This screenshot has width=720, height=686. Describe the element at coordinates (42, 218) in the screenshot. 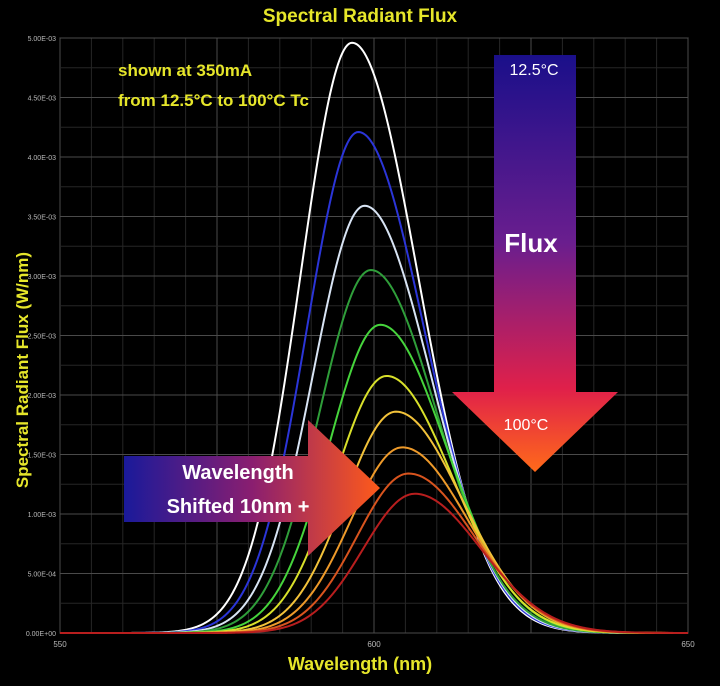

I see `y-tick-label: 3.50E-03` at that location.